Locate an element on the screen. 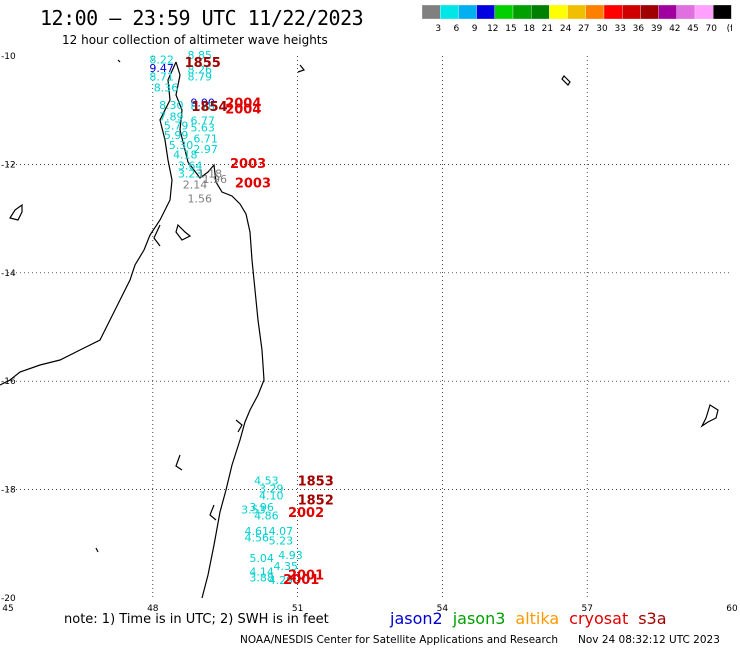 Image resolution: width=740 pixels, height=650 pixels. latitude-tick: -18 is located at coordinates (8, 491).